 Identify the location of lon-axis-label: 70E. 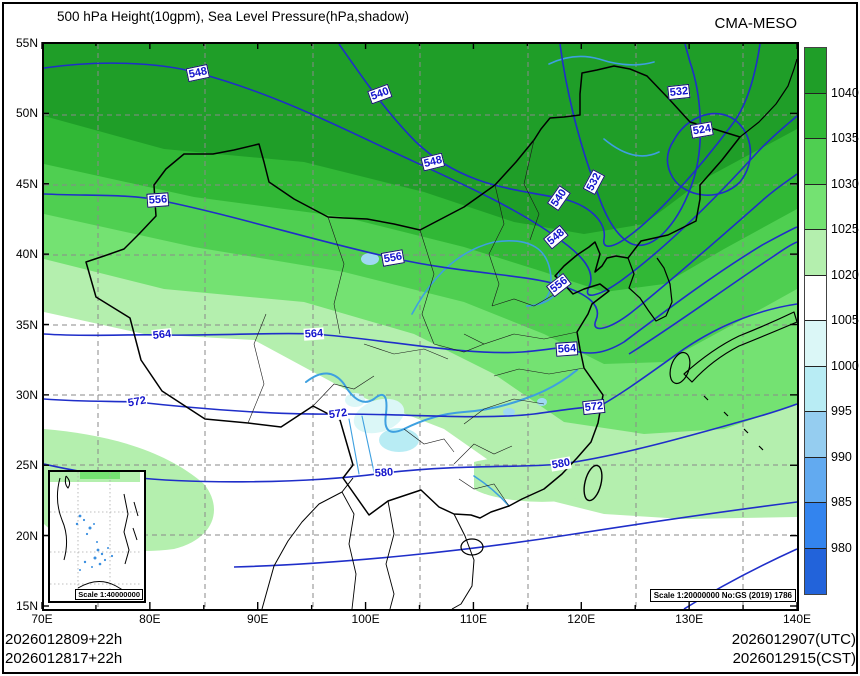
(42, 619).